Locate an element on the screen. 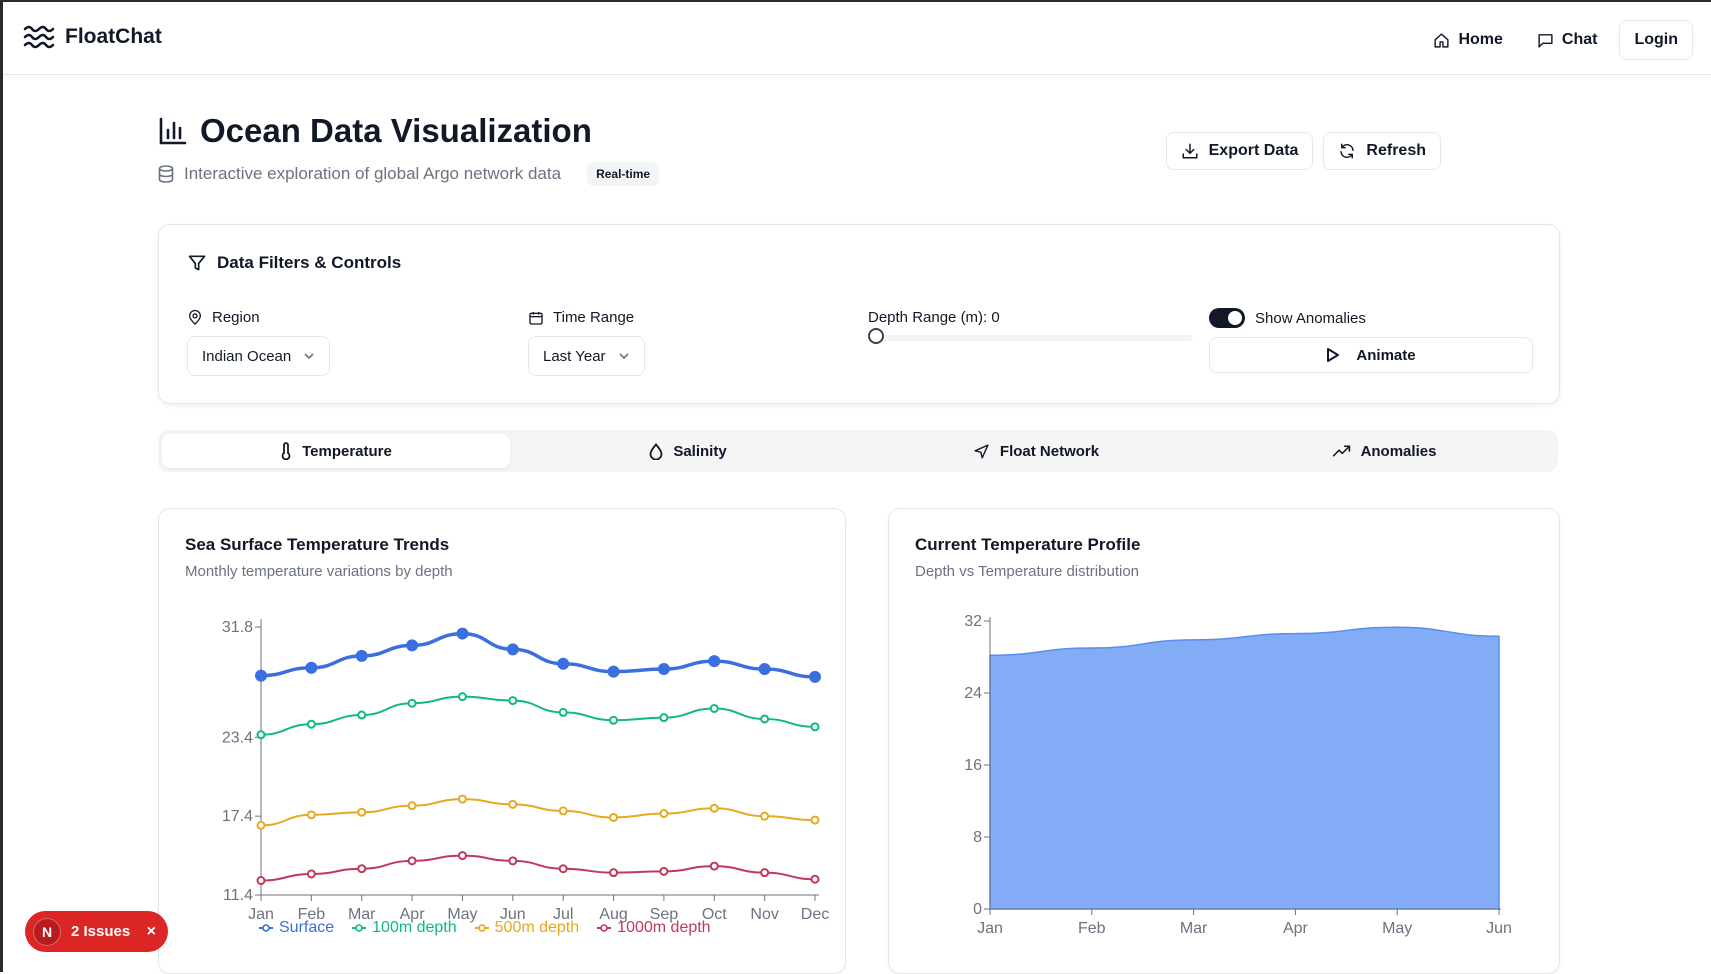 The width and height of the screenshot is (1711, 974). region-label-row: Region is located at coordinates (223, 317).